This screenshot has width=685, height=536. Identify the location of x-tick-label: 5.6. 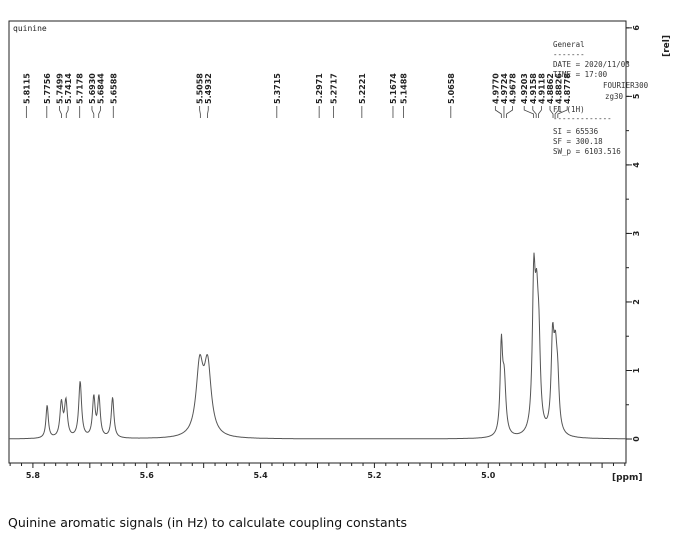
(147, 475).